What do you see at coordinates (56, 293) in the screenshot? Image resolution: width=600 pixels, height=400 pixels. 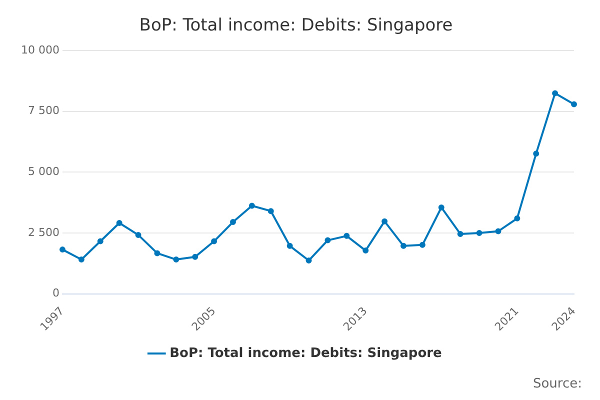 I see `y-tick-label: 0` at bounding box center [56, 293].